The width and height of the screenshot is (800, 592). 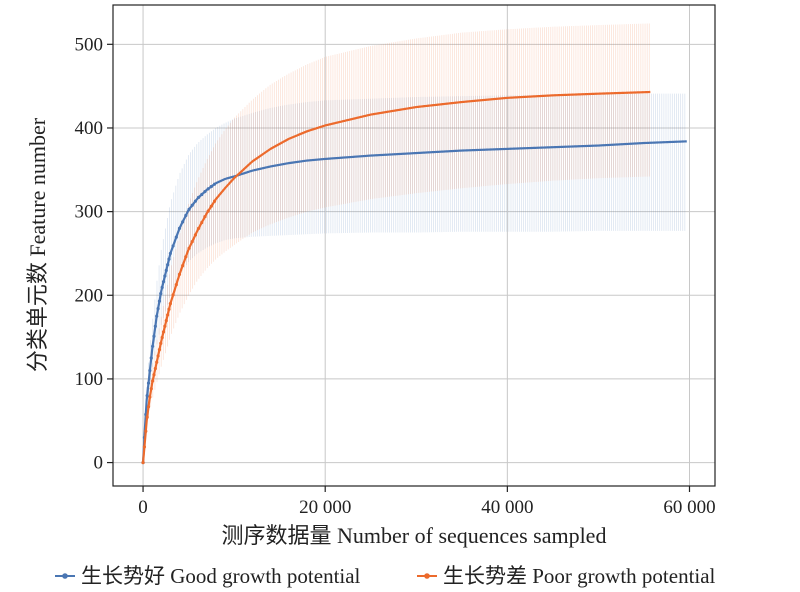 I want to click on legend-marker-poor, so click(x=427, y=576).